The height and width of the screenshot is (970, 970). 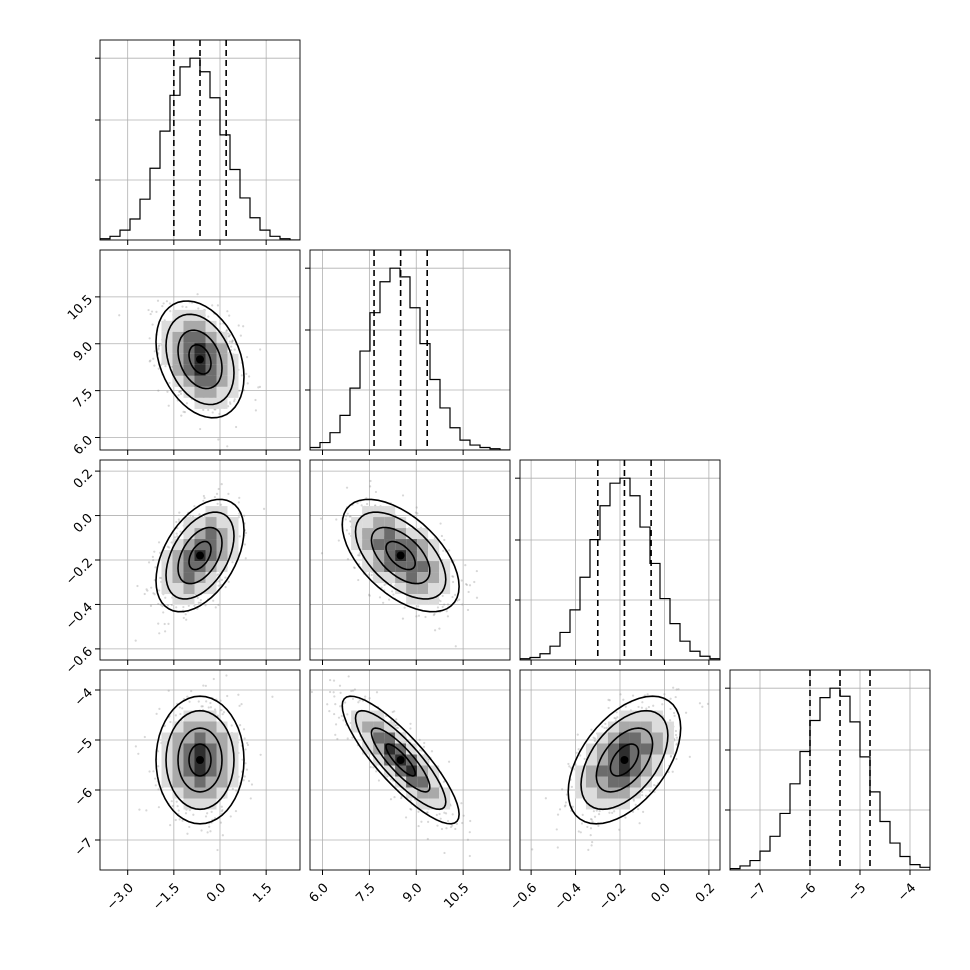 I want to click on x-tick-label: 10.5, so click(x=456, y=896).